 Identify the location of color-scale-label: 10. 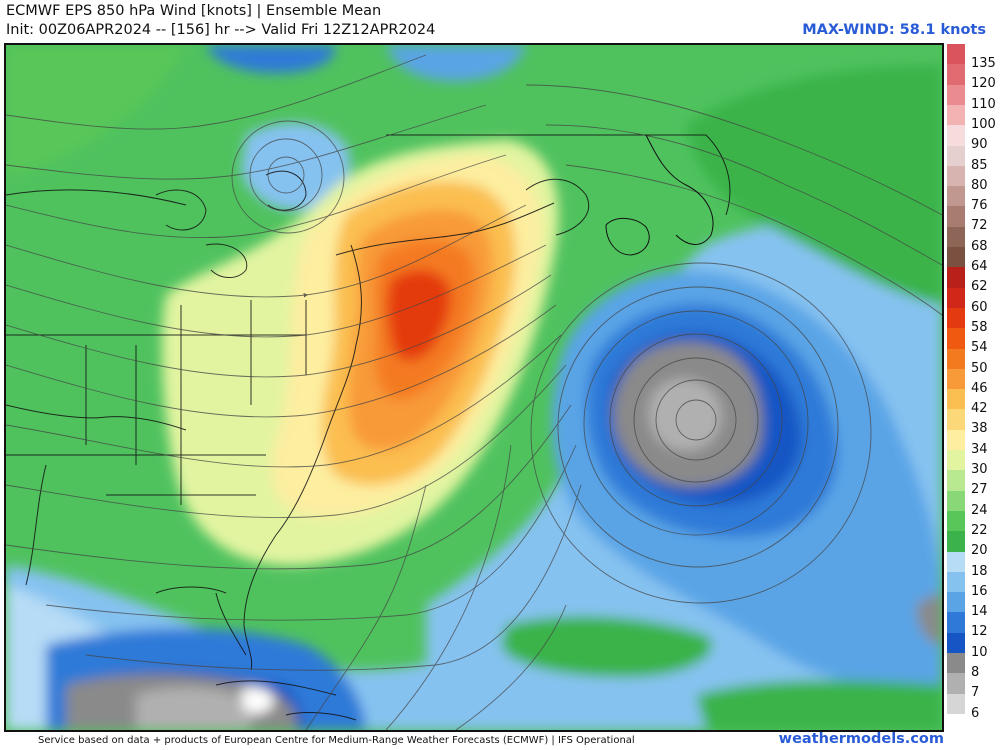
(979, 652).